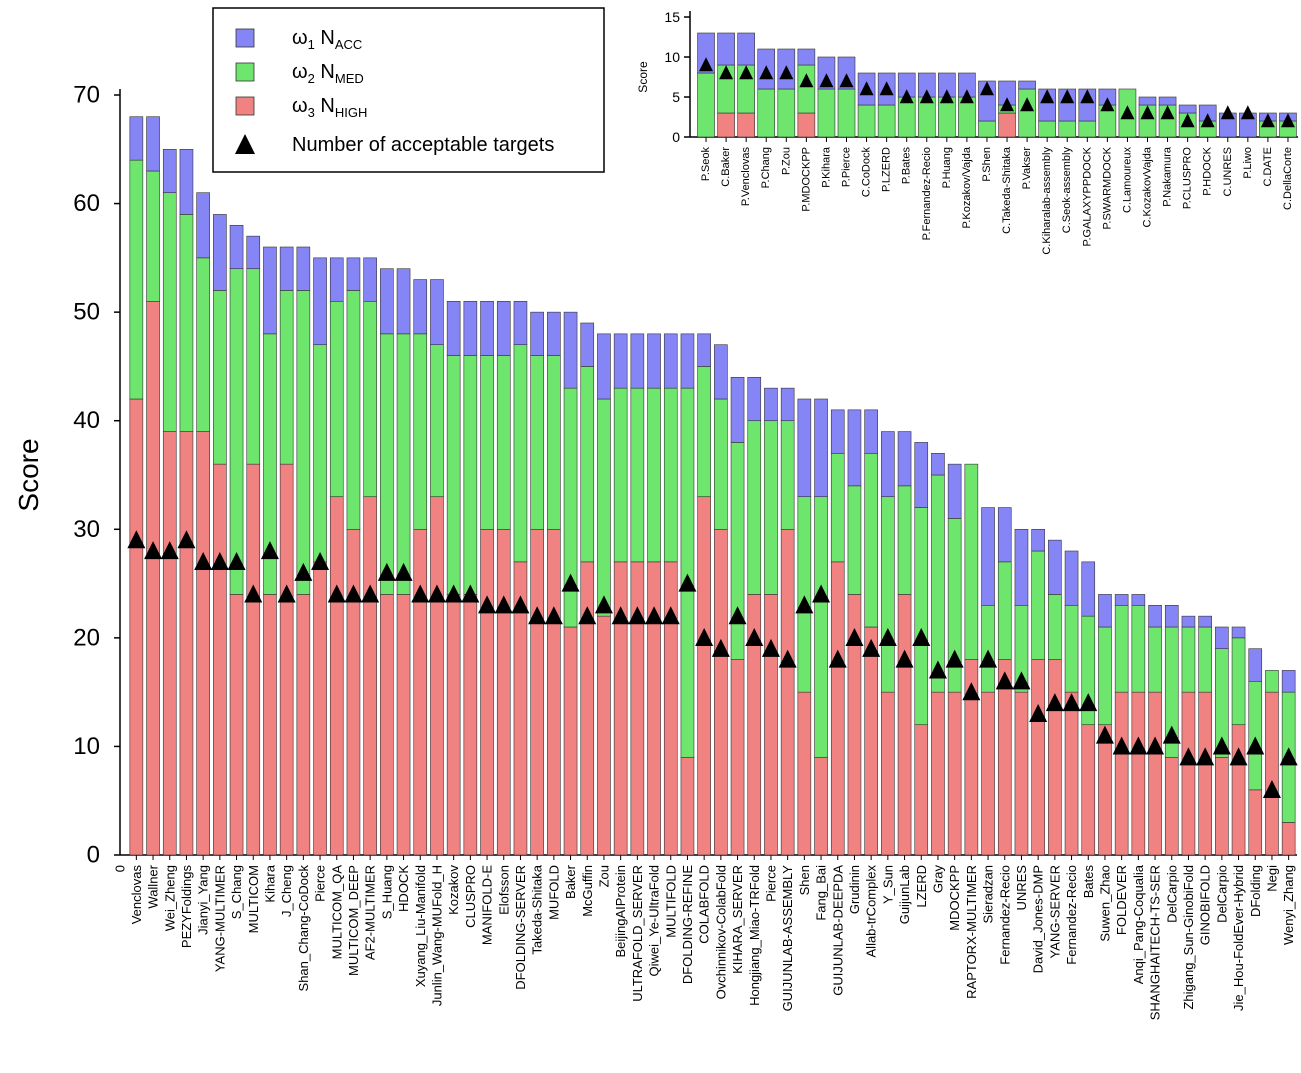 This screenshot has height=1073, width=1301. I want to click on x-tick-label: Fang_Bai, so click(821, 893).